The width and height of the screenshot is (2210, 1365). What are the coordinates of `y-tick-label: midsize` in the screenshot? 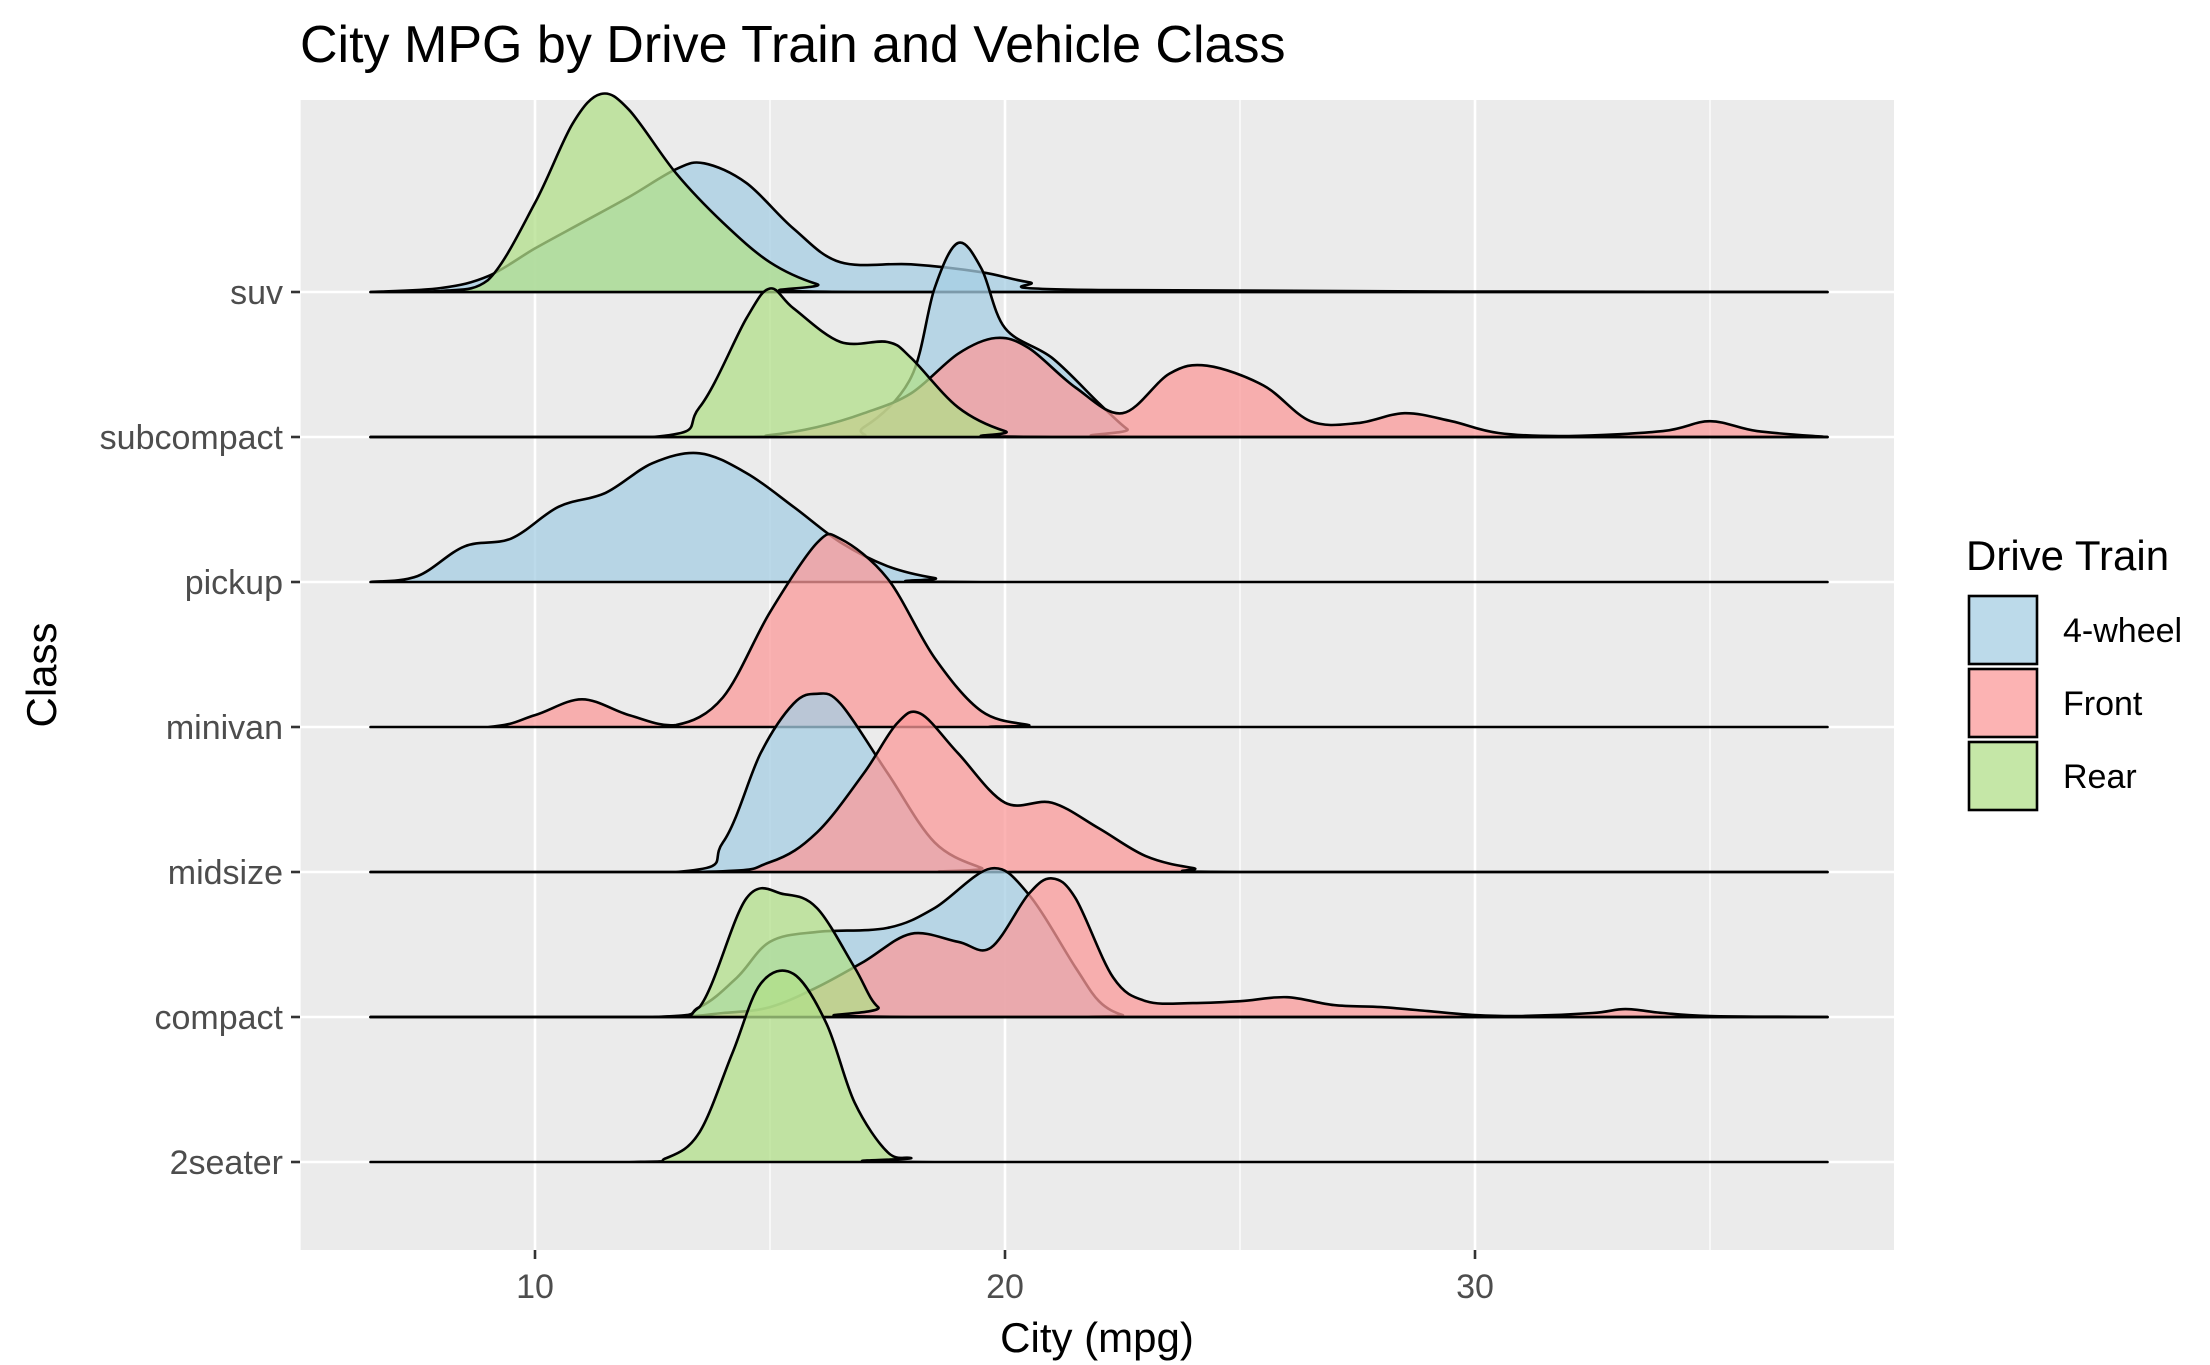 It's located at (225, 873).